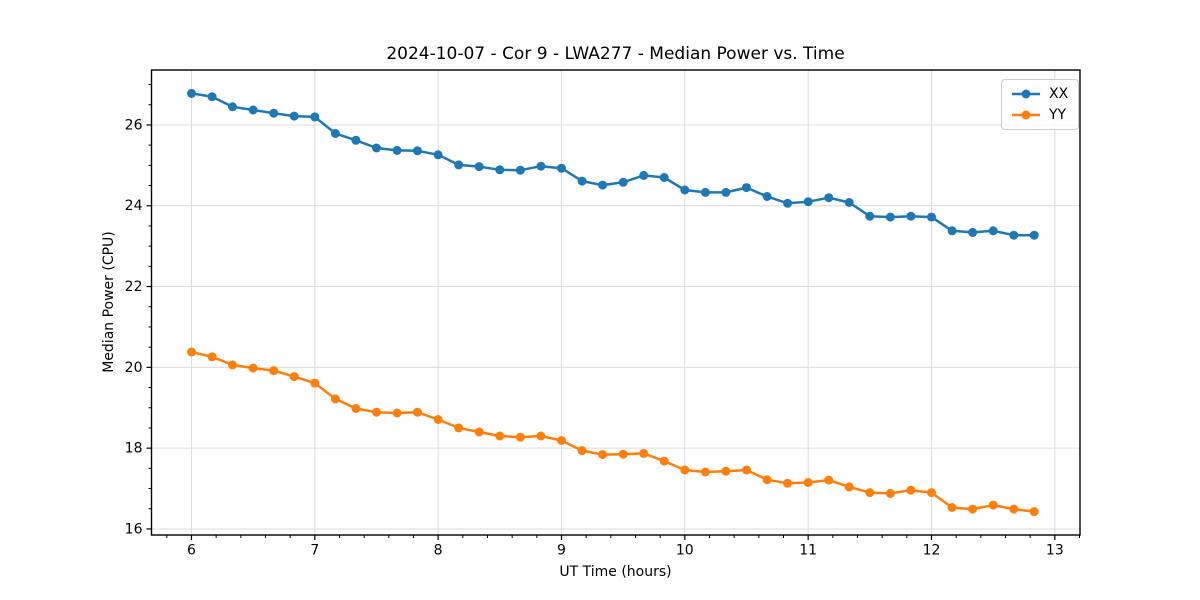 This screenshot has height=600, width=1200. What do you see at coordinates (1055, 551) in the screenshot?
I see `x-tick-label: 13` at bounding box center [1055, 551].